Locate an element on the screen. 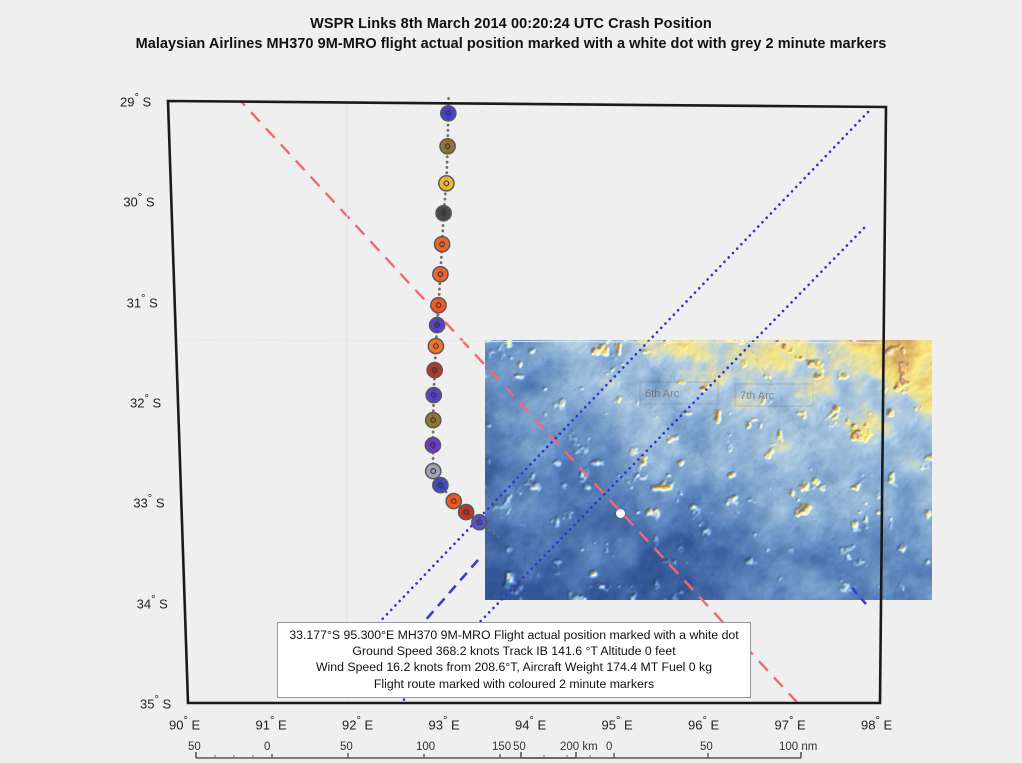 The height and width of the screenshot is (763, 1022). latitude-tick-label: 32° S is located at coordinates (146, 402).